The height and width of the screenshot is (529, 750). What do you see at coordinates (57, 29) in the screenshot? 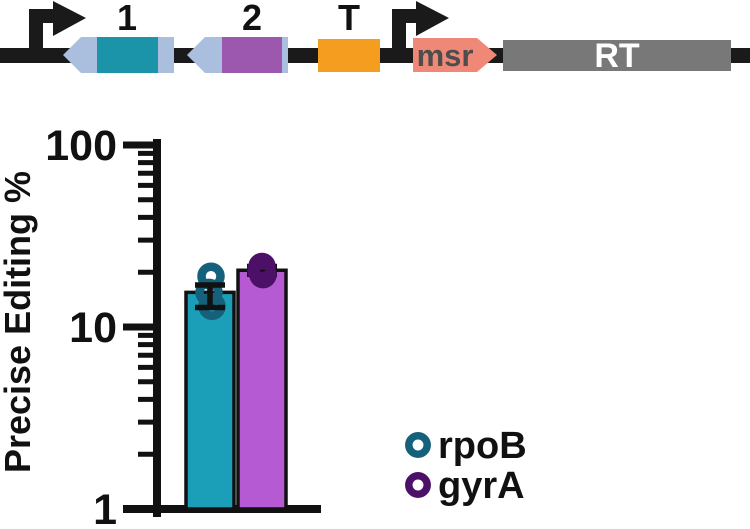
I see `promoter-1-bent-arrow-icon` at bounding box center [57, 29].